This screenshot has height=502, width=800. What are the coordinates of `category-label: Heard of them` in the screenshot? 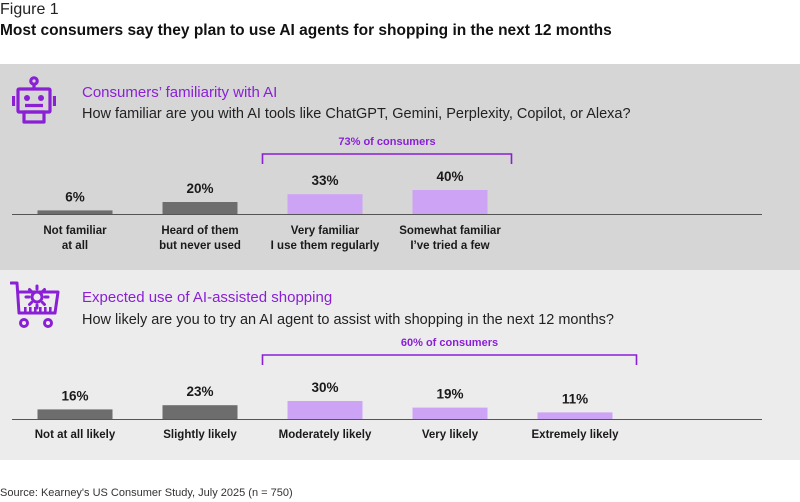 It's located at (199, 231).